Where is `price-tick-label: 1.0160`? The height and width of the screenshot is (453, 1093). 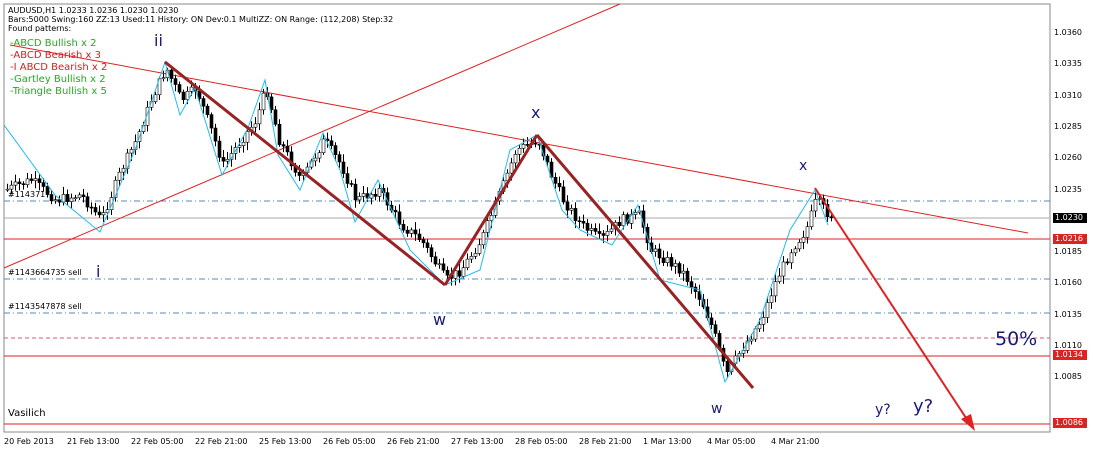
price-tick-label: 1.0160 is located at coordinates (1068, 283).